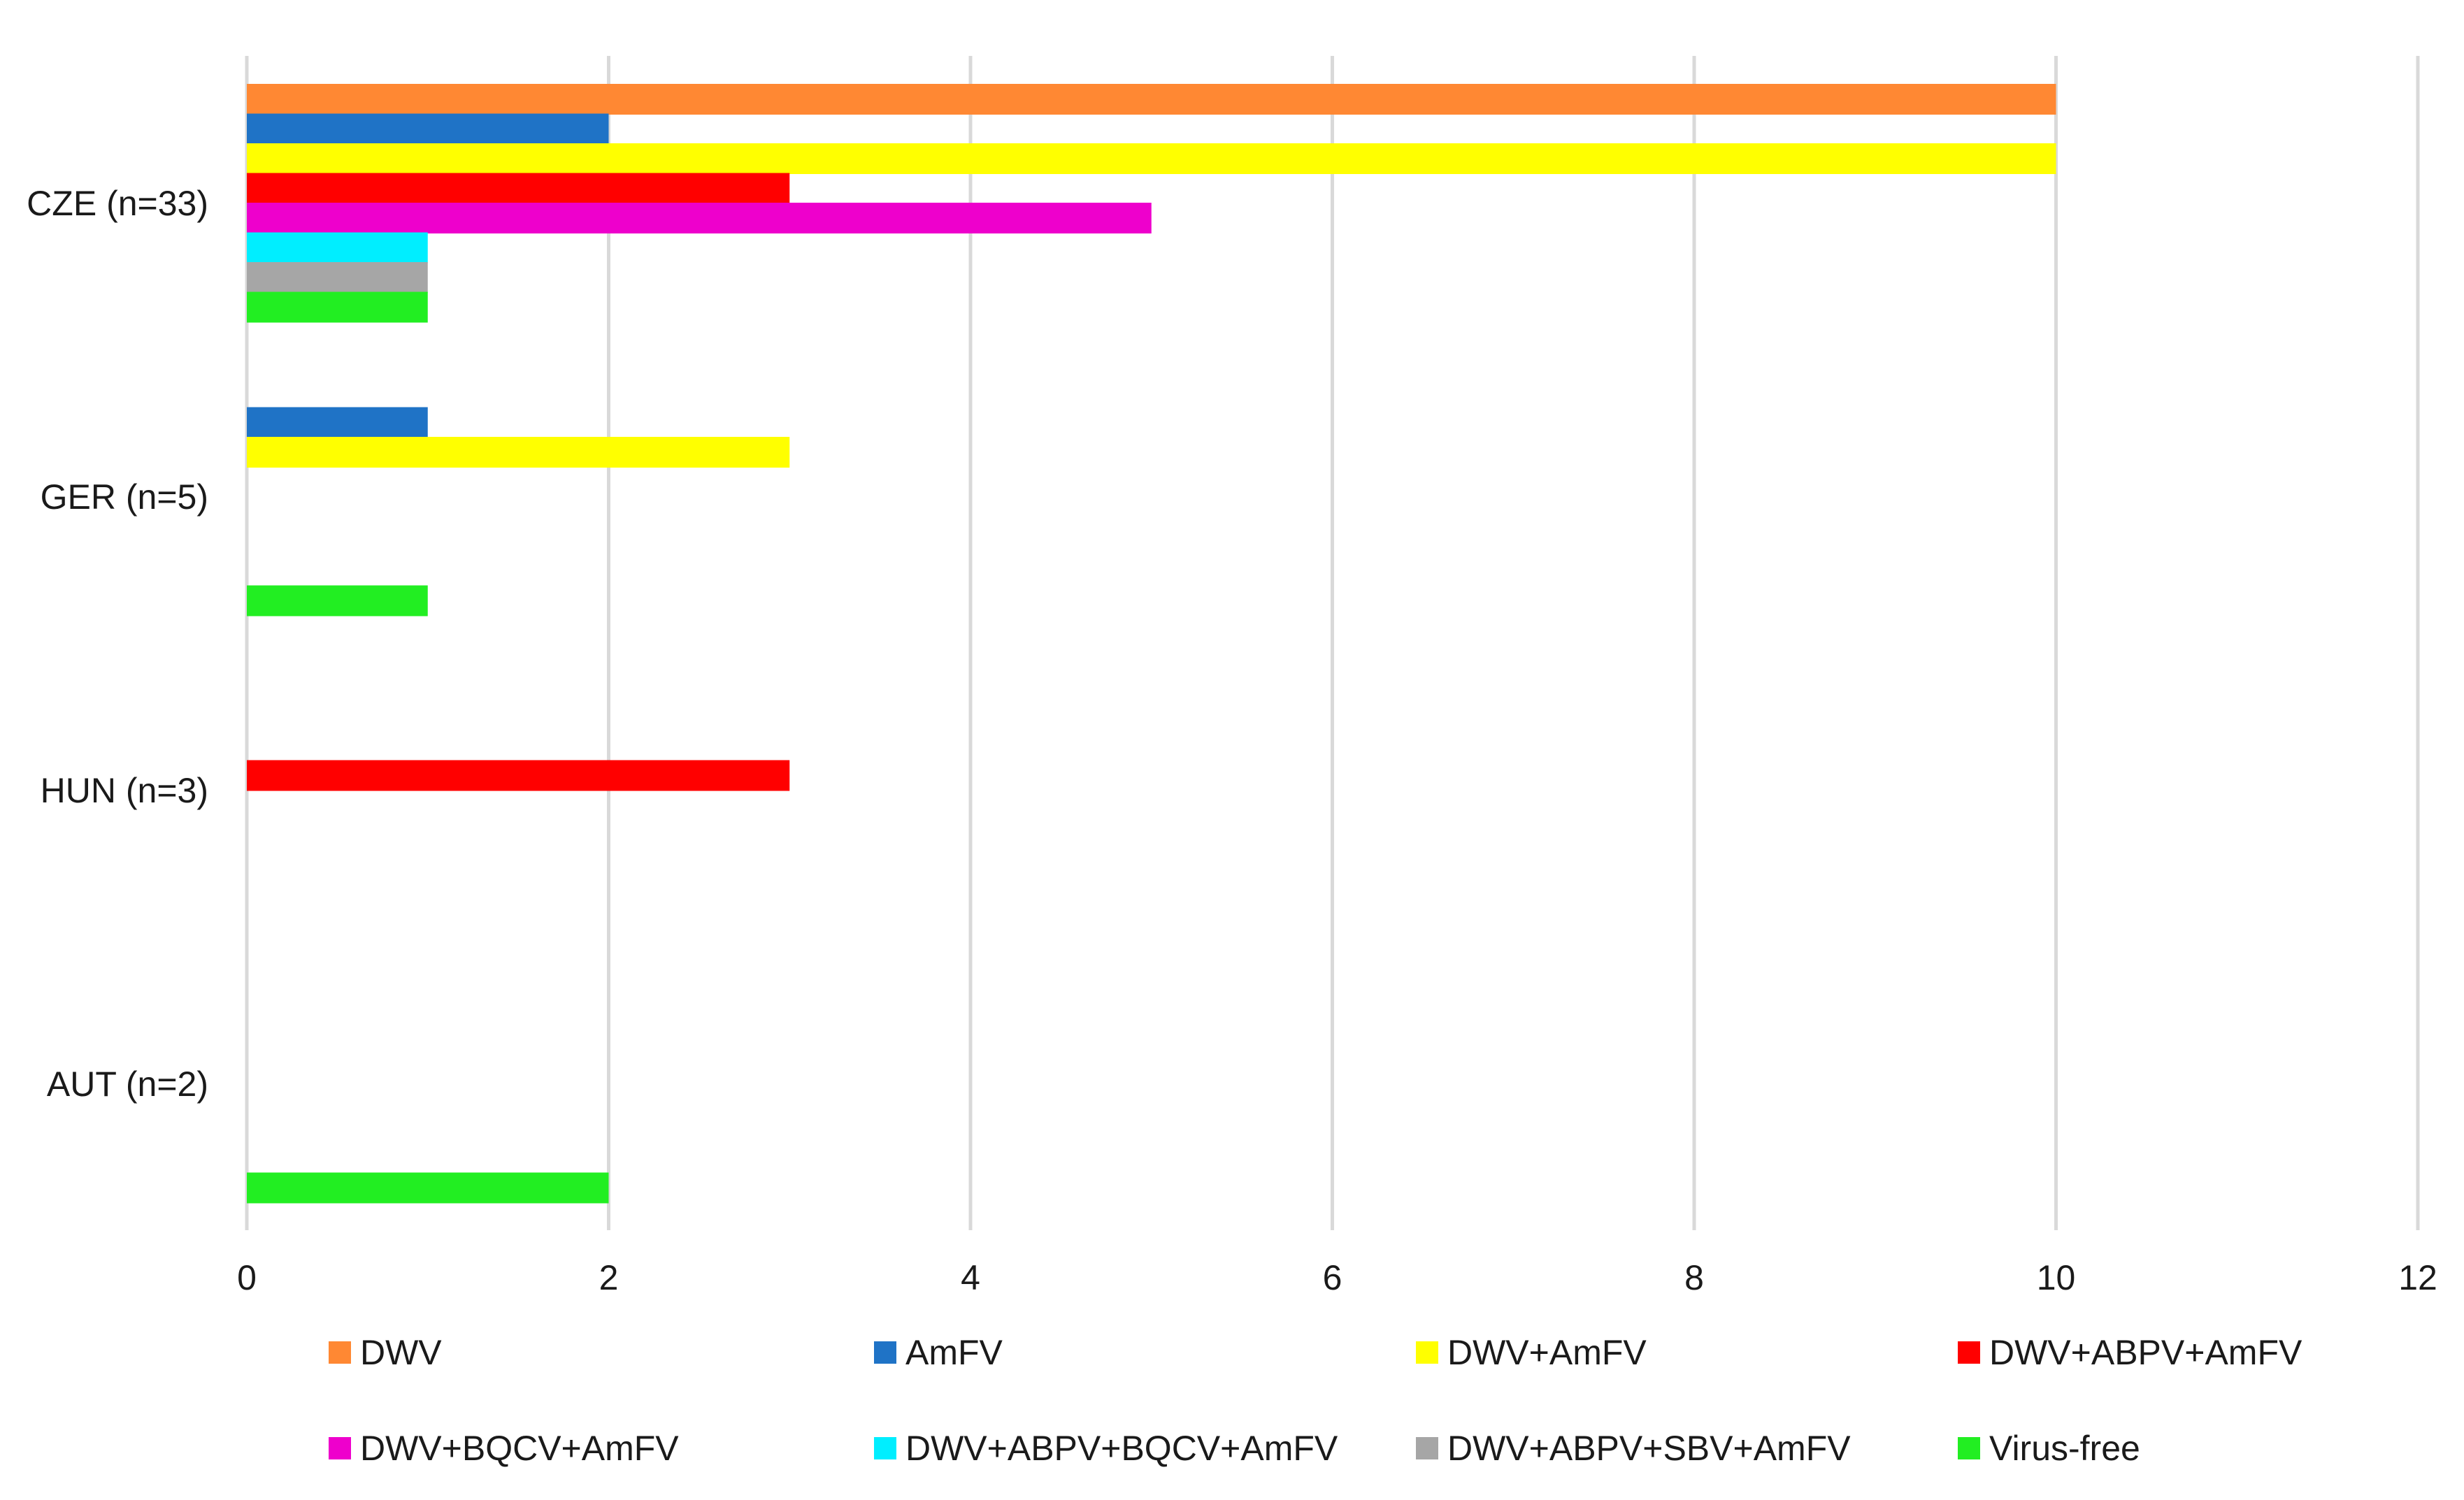  I want to click on x-tick-label: 4, so click(970, 1277).